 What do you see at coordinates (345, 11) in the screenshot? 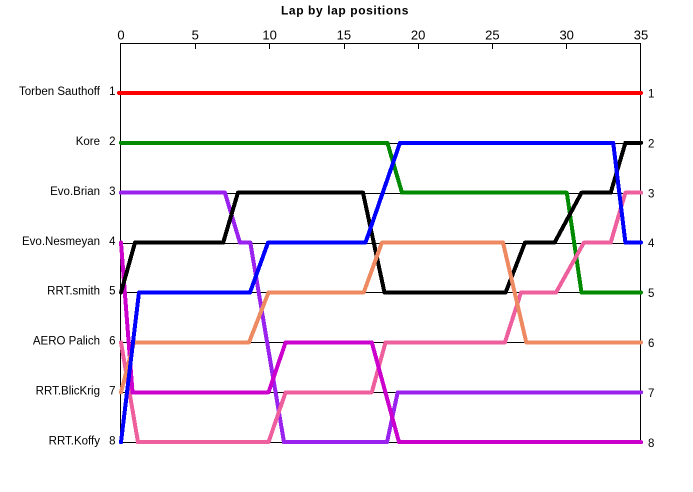
I see `svg-text: Lap by lap positions` at bounding box center [345, 11].